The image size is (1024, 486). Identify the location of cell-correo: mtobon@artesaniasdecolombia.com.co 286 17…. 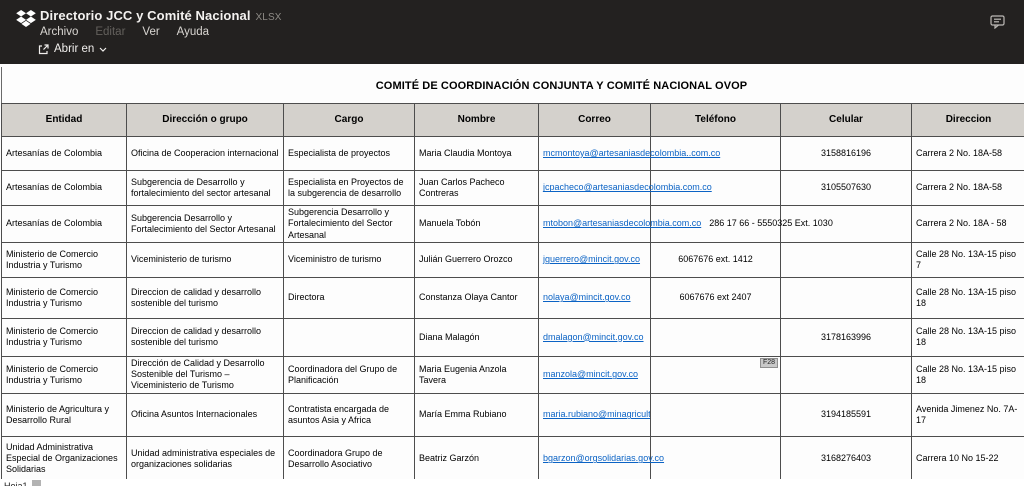
(685, 224).